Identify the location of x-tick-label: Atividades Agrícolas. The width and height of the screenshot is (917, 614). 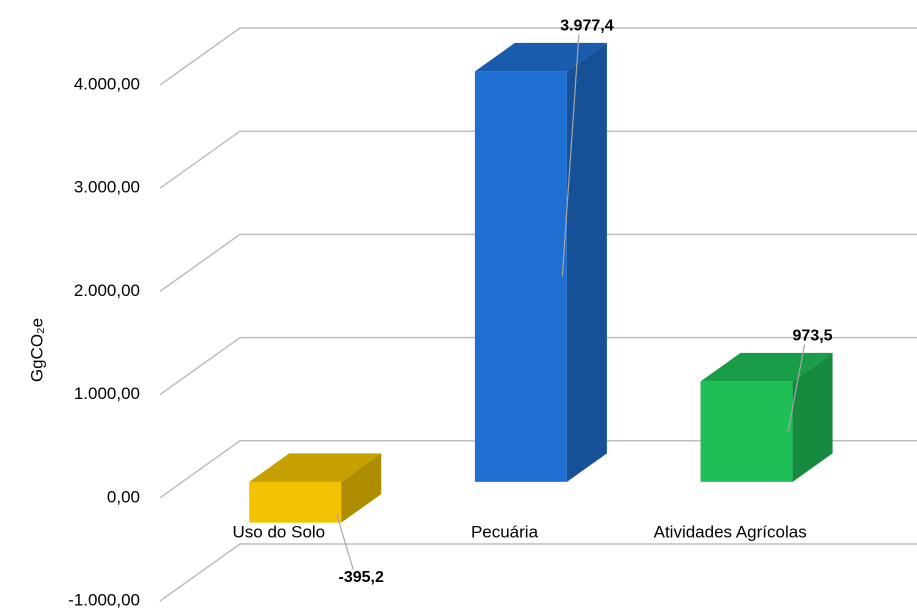
(730, 531).